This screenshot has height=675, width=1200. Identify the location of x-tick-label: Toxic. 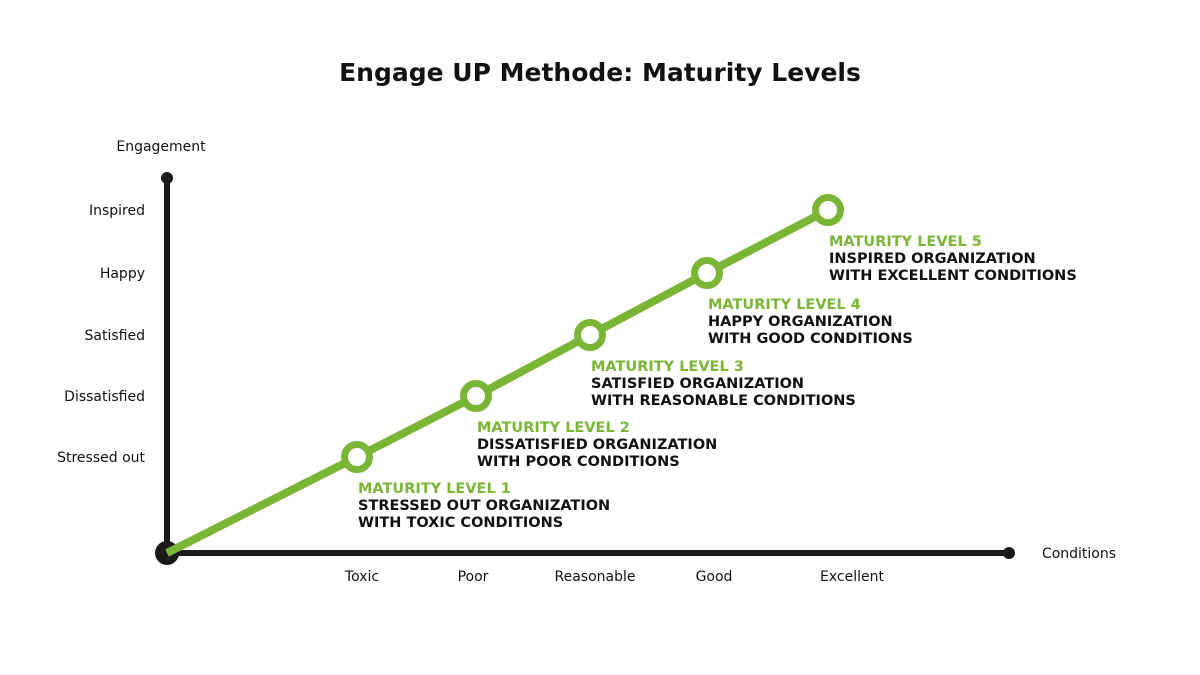
(361, 577).